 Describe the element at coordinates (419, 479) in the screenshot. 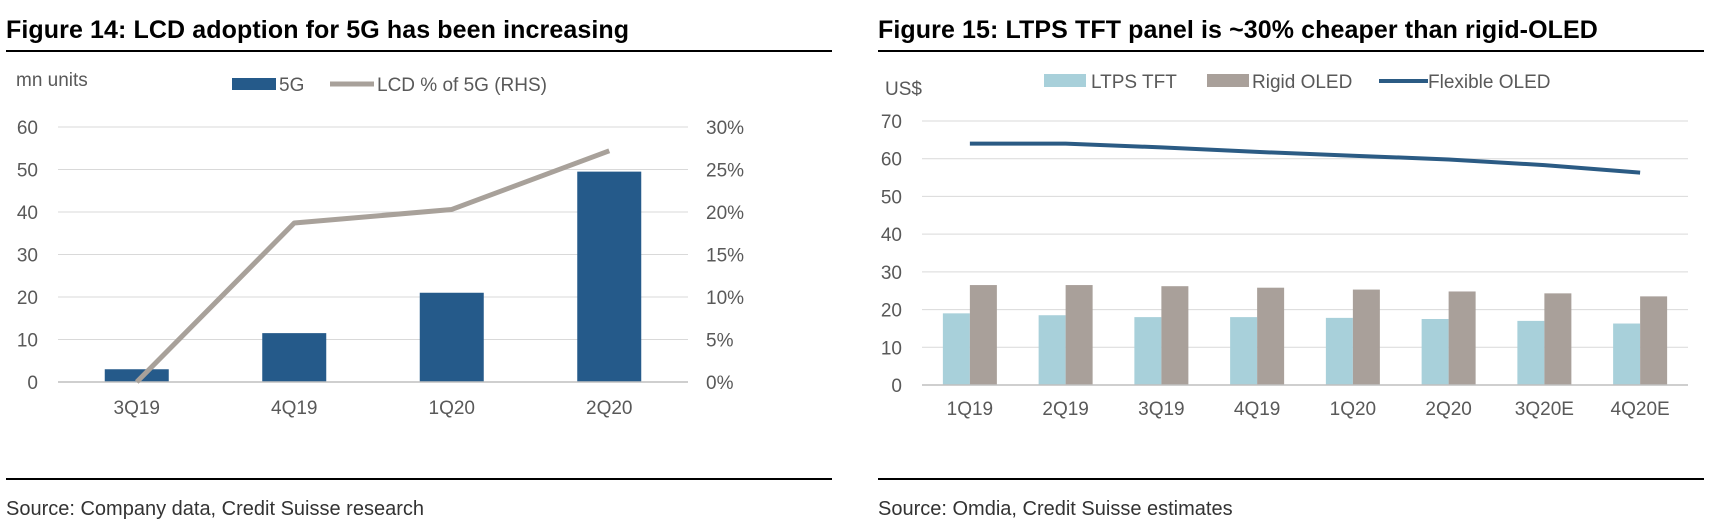

I see `figure-14-bottom-rule` at that location.